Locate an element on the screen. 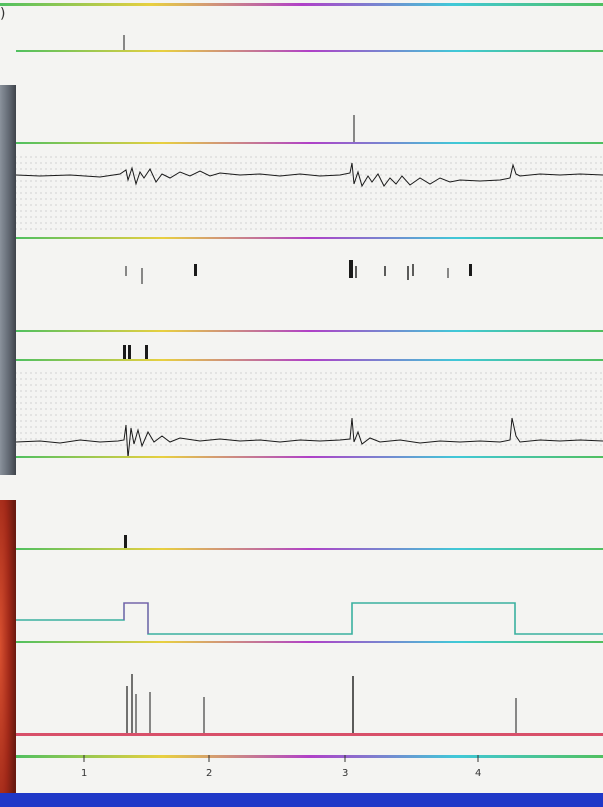 This screenshot has height=807, width=603. footer-bar is located at coordinates (301, 800).